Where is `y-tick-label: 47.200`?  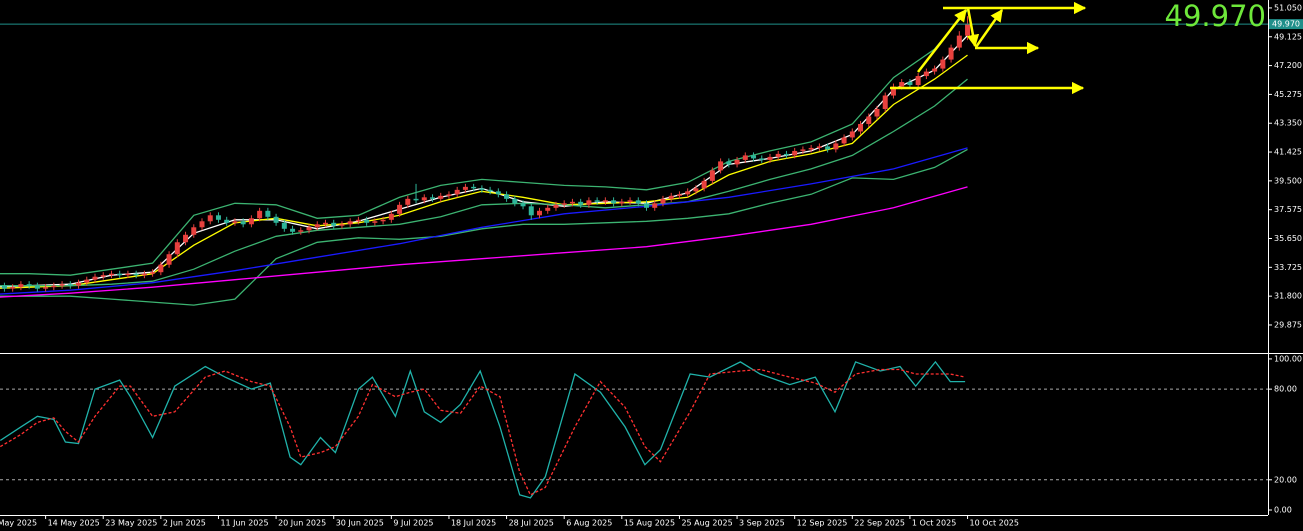 y-tick-label: 47.200 is located at coordinates (1288, 65).